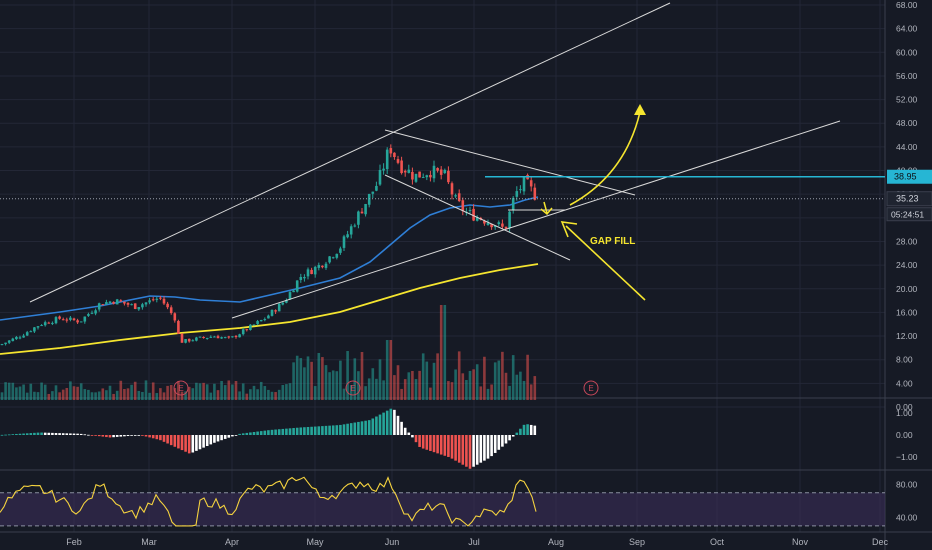 This screenshot has width=932, height=550. What do you see at coordinates (605, 158) in the screenshot?
I see `up-arrow-curve` at bounding box center [605, 158].